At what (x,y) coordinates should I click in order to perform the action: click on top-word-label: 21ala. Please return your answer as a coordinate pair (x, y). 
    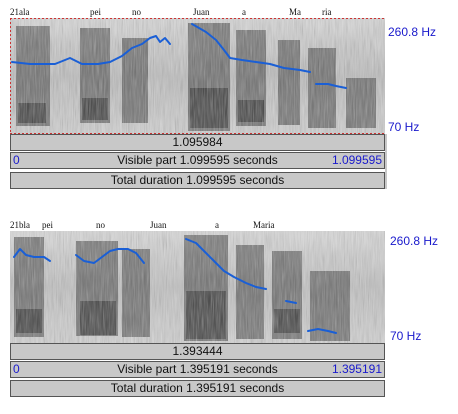
    Looking at the image, I should click on (20, 12).